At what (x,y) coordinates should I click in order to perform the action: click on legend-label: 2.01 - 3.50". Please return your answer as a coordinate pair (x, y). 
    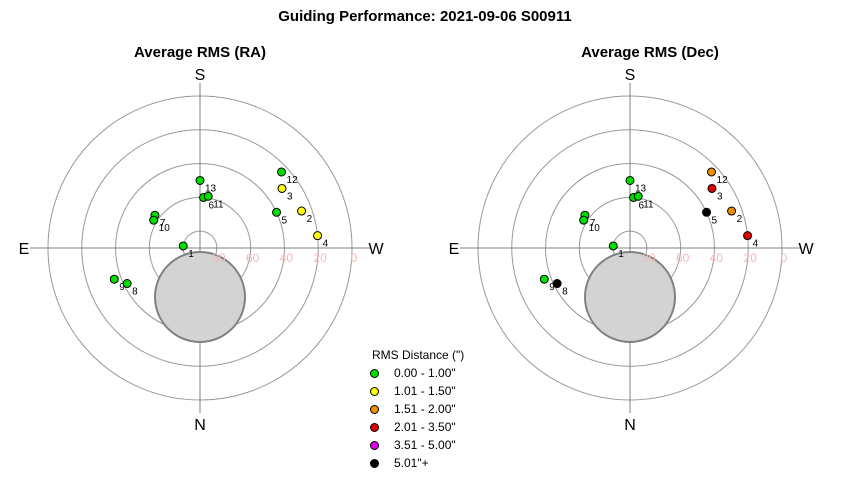
    Looking at the image, I should click on (425, 427).